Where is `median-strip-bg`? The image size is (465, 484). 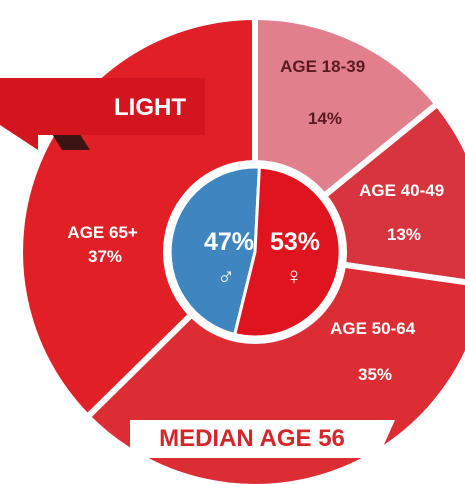
median-strip-bg is located at coordinates (262, 439).